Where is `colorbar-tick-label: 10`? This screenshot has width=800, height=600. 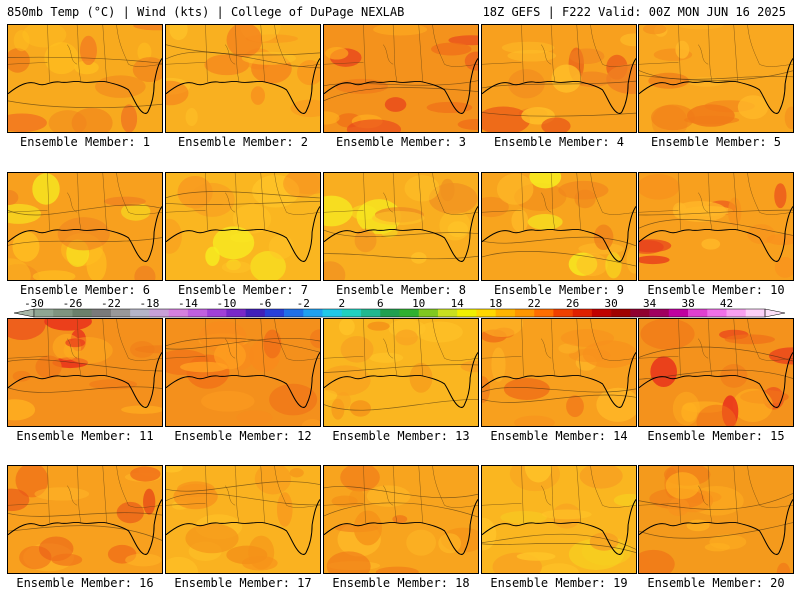 colorbar-tick-label: 10 is located at coordinates (418, 303).